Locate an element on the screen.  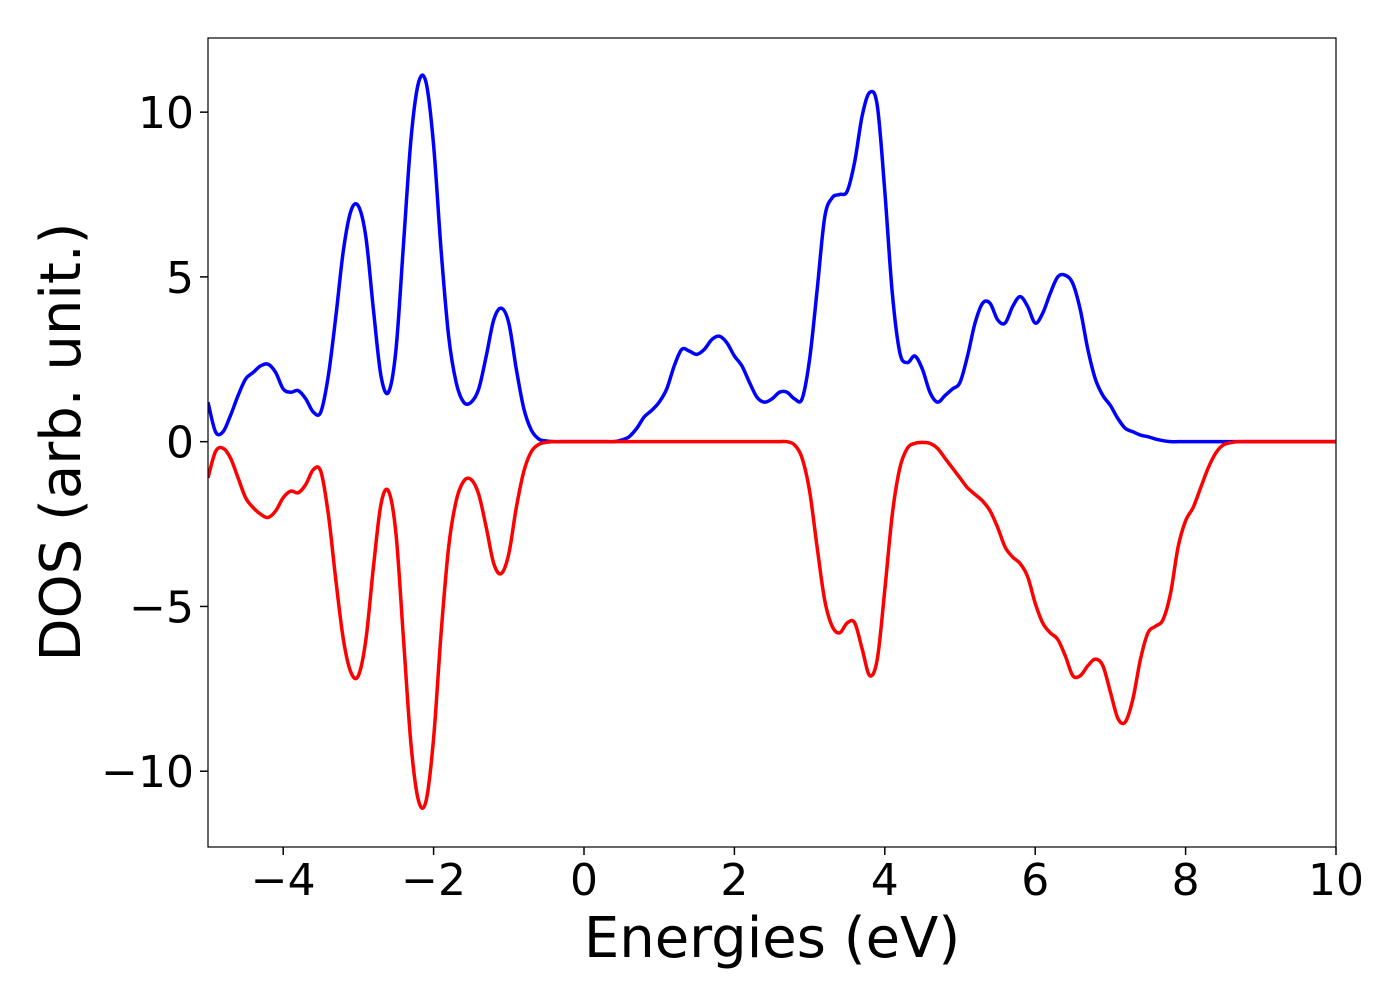
y-tick-label: −5 is located at coordinates (161, 607).